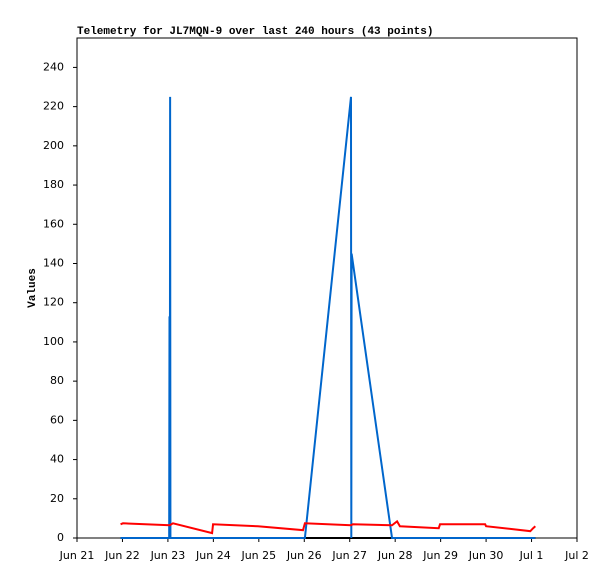  I want to click on x-tick-label: Jun 21, so click(77, 555).